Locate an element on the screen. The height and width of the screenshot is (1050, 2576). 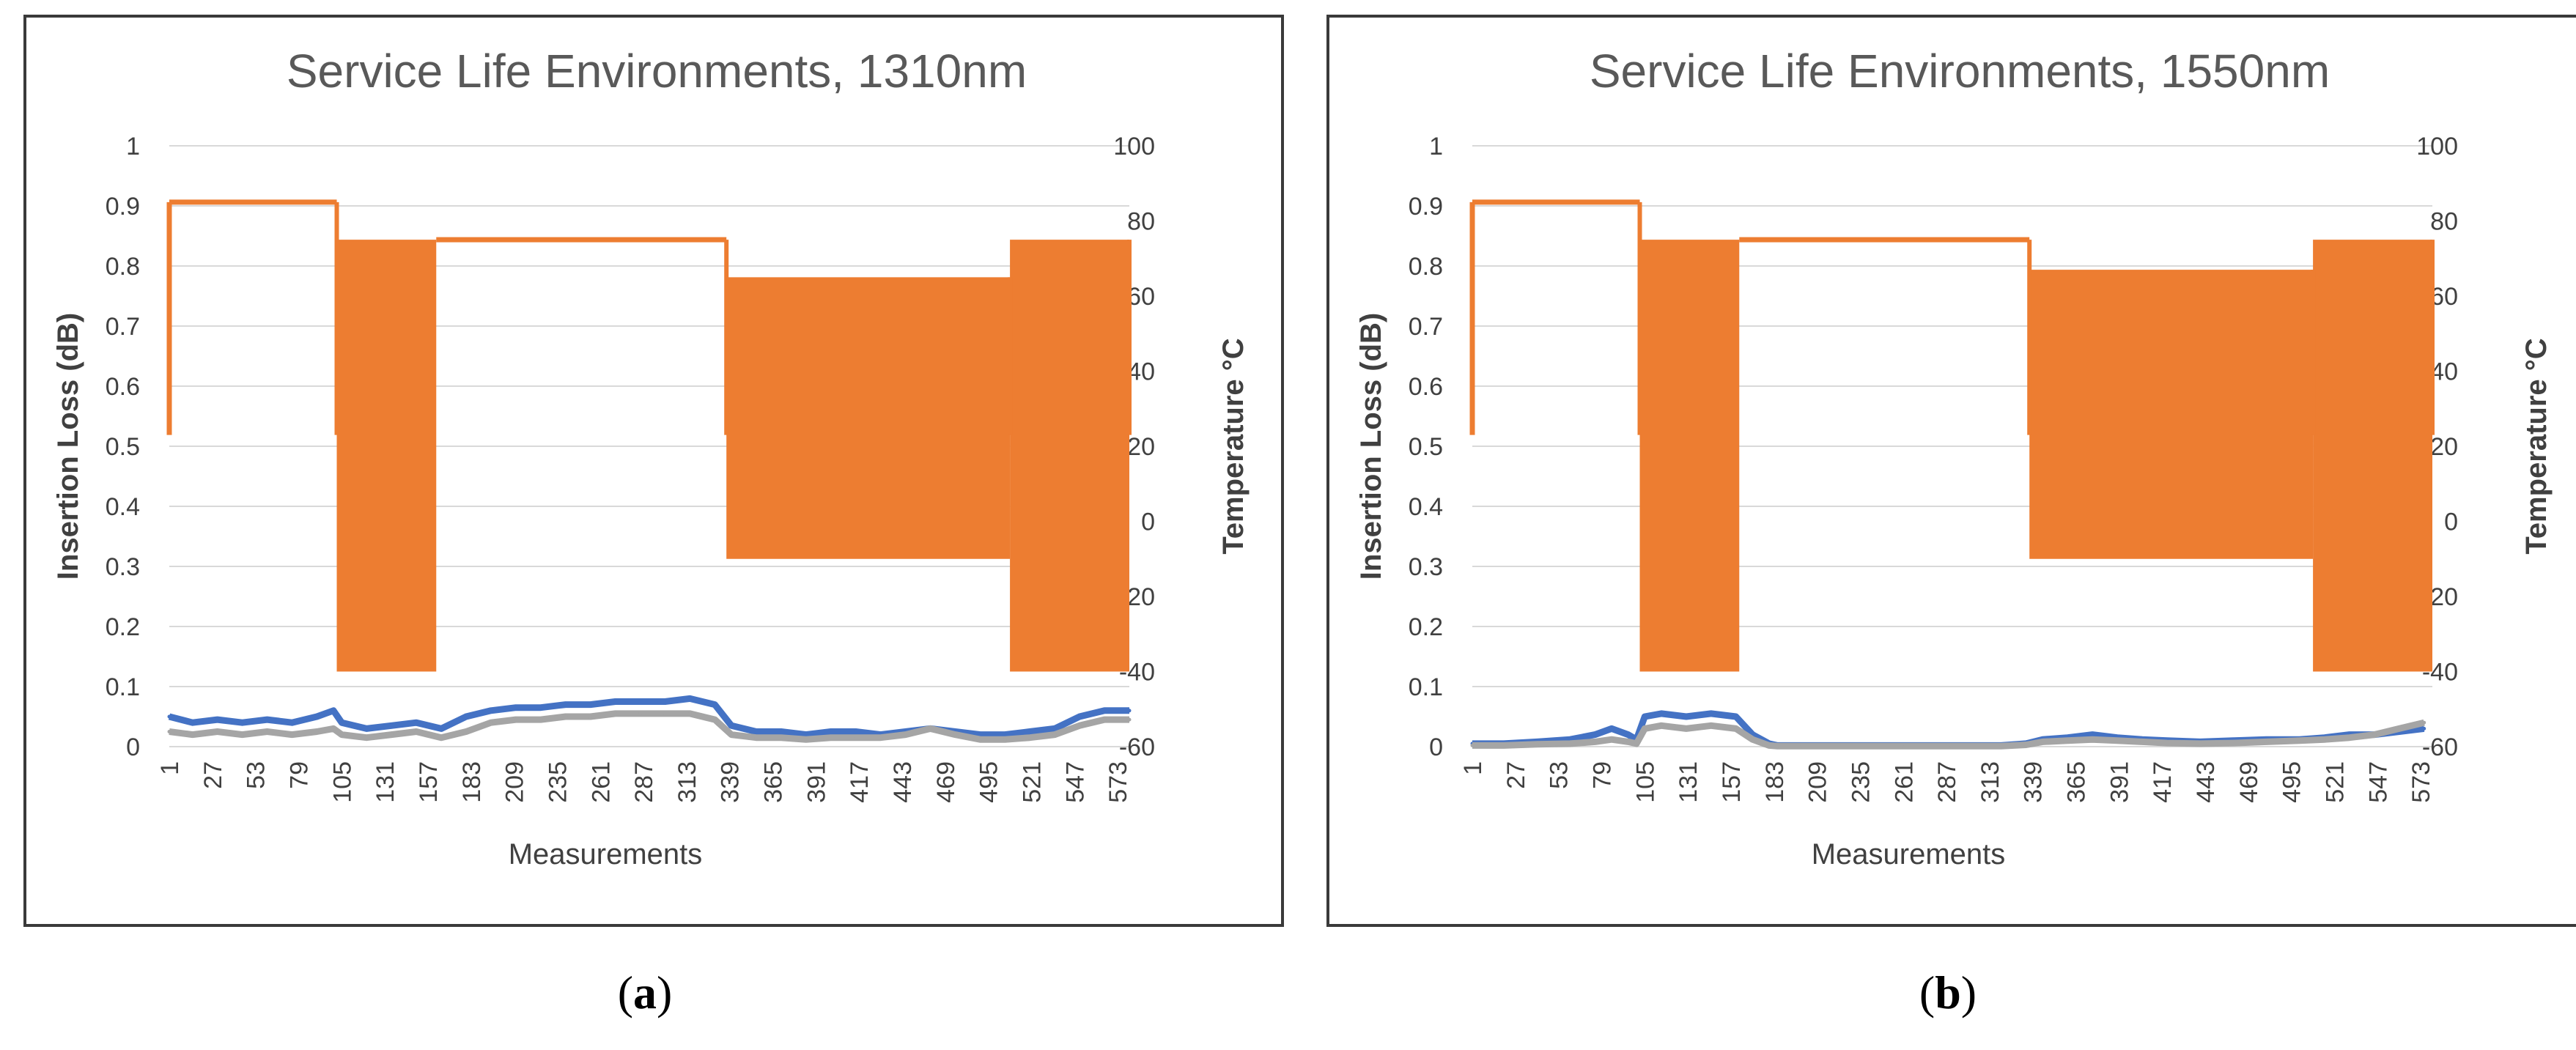
y2-tick-label: -60 is located at coordinates (2440, 747).